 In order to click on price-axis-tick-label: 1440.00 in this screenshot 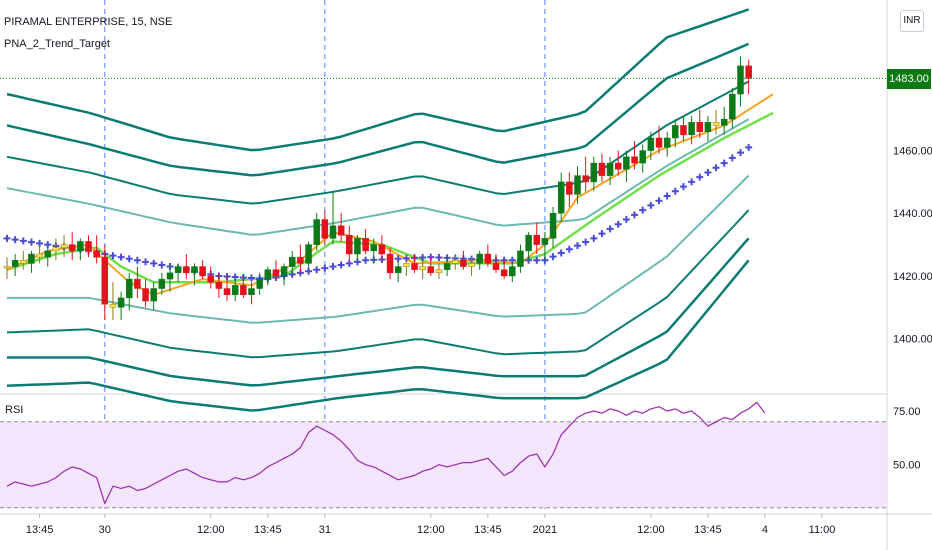, I will do `click(912, 214)`.